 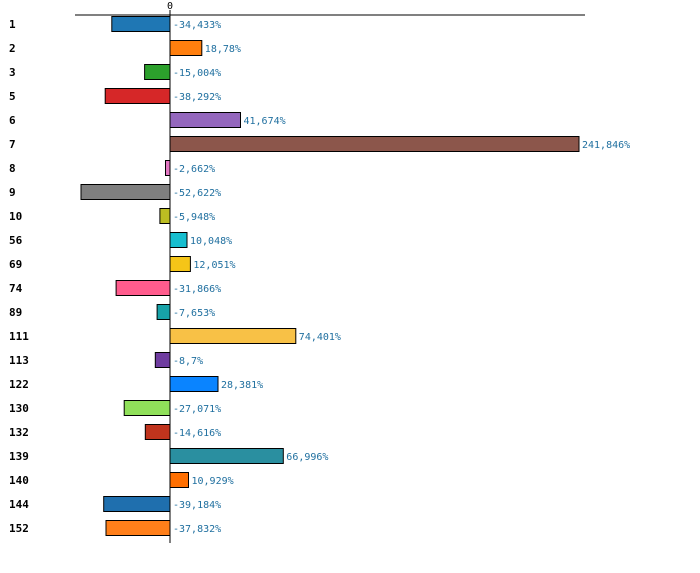 I want to click on category-label-74: 74, so click(x=16, y=288).